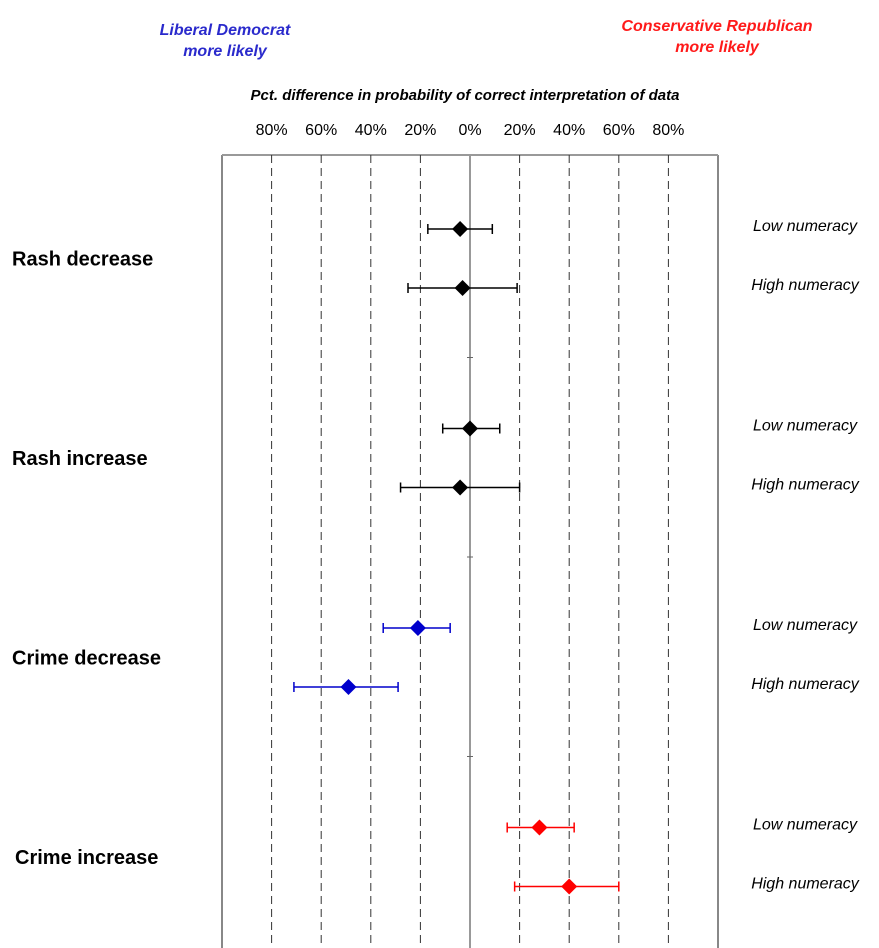 The image size is (879, 948). I want to click on right-note-line: Conservative Republican, so click(716, 26).